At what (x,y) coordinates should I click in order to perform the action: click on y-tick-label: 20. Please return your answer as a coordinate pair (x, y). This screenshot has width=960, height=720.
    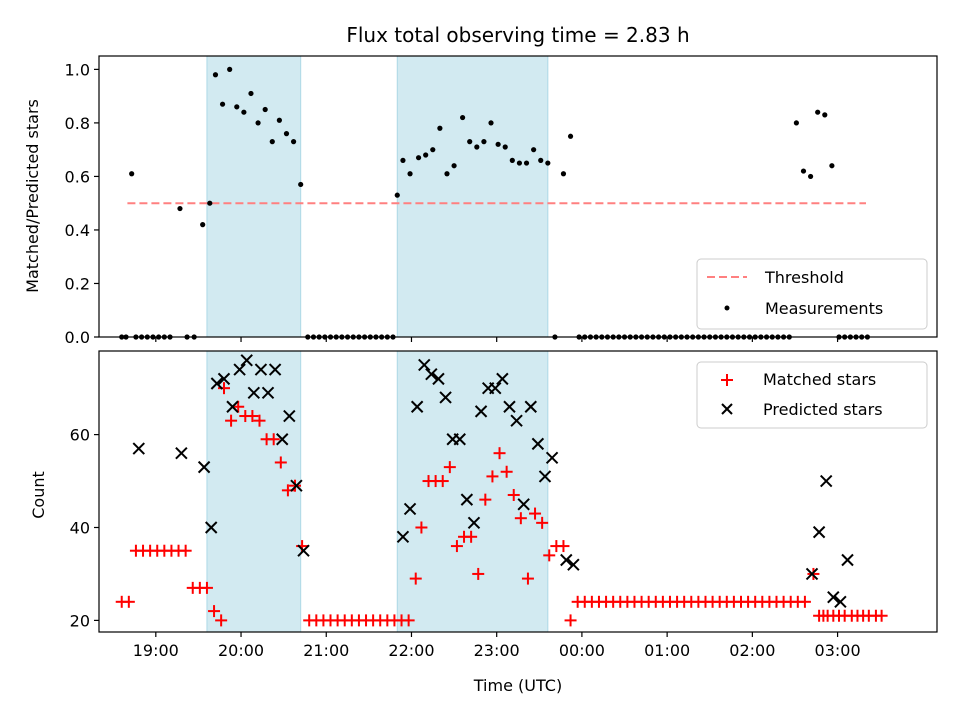
    Looking at the image, I should click on (80, 620).